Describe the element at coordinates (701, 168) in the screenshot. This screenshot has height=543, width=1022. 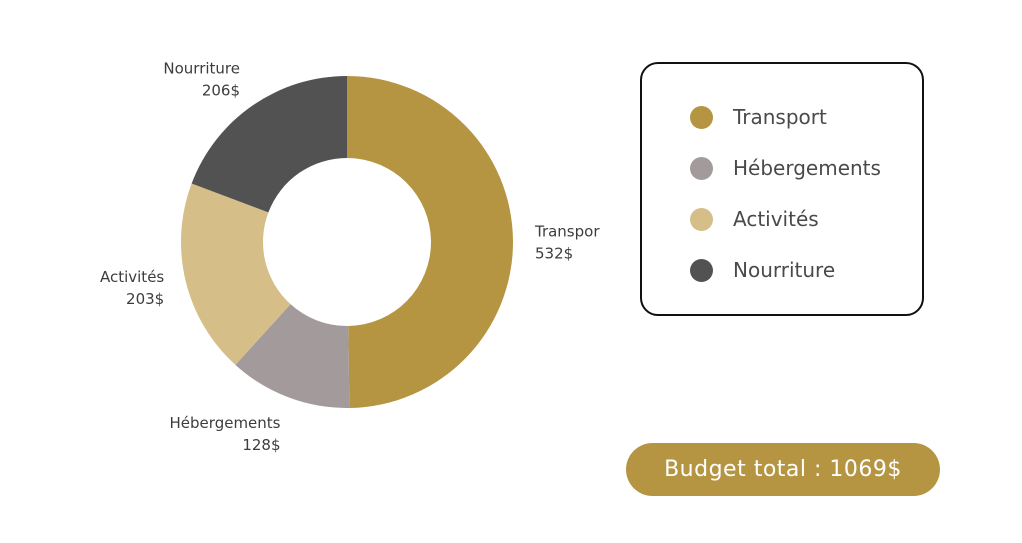
I see `legend-swatch-hebergements` at that location.